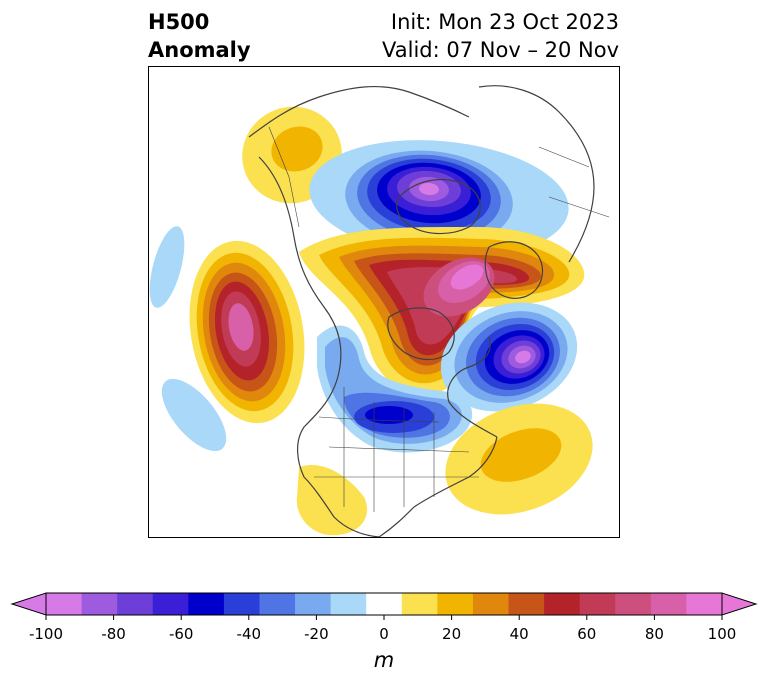 The image size is (768, 684). I want to click on colorbar: -100 -80 -60 -40 -20 0 20 40 60 80 100 m, so click(384, 630).